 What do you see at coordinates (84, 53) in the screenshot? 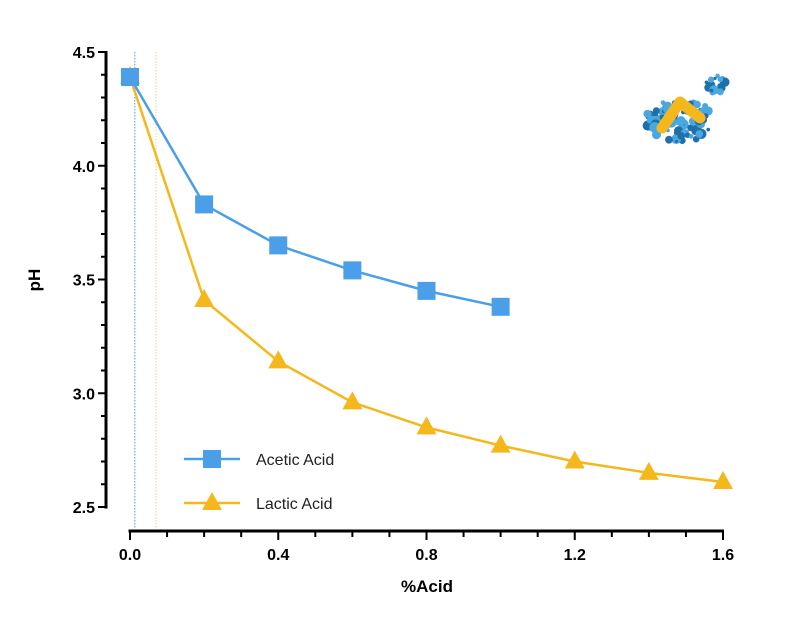
I see `y-tick-label: 4.5` at bounding box center [84, 53].